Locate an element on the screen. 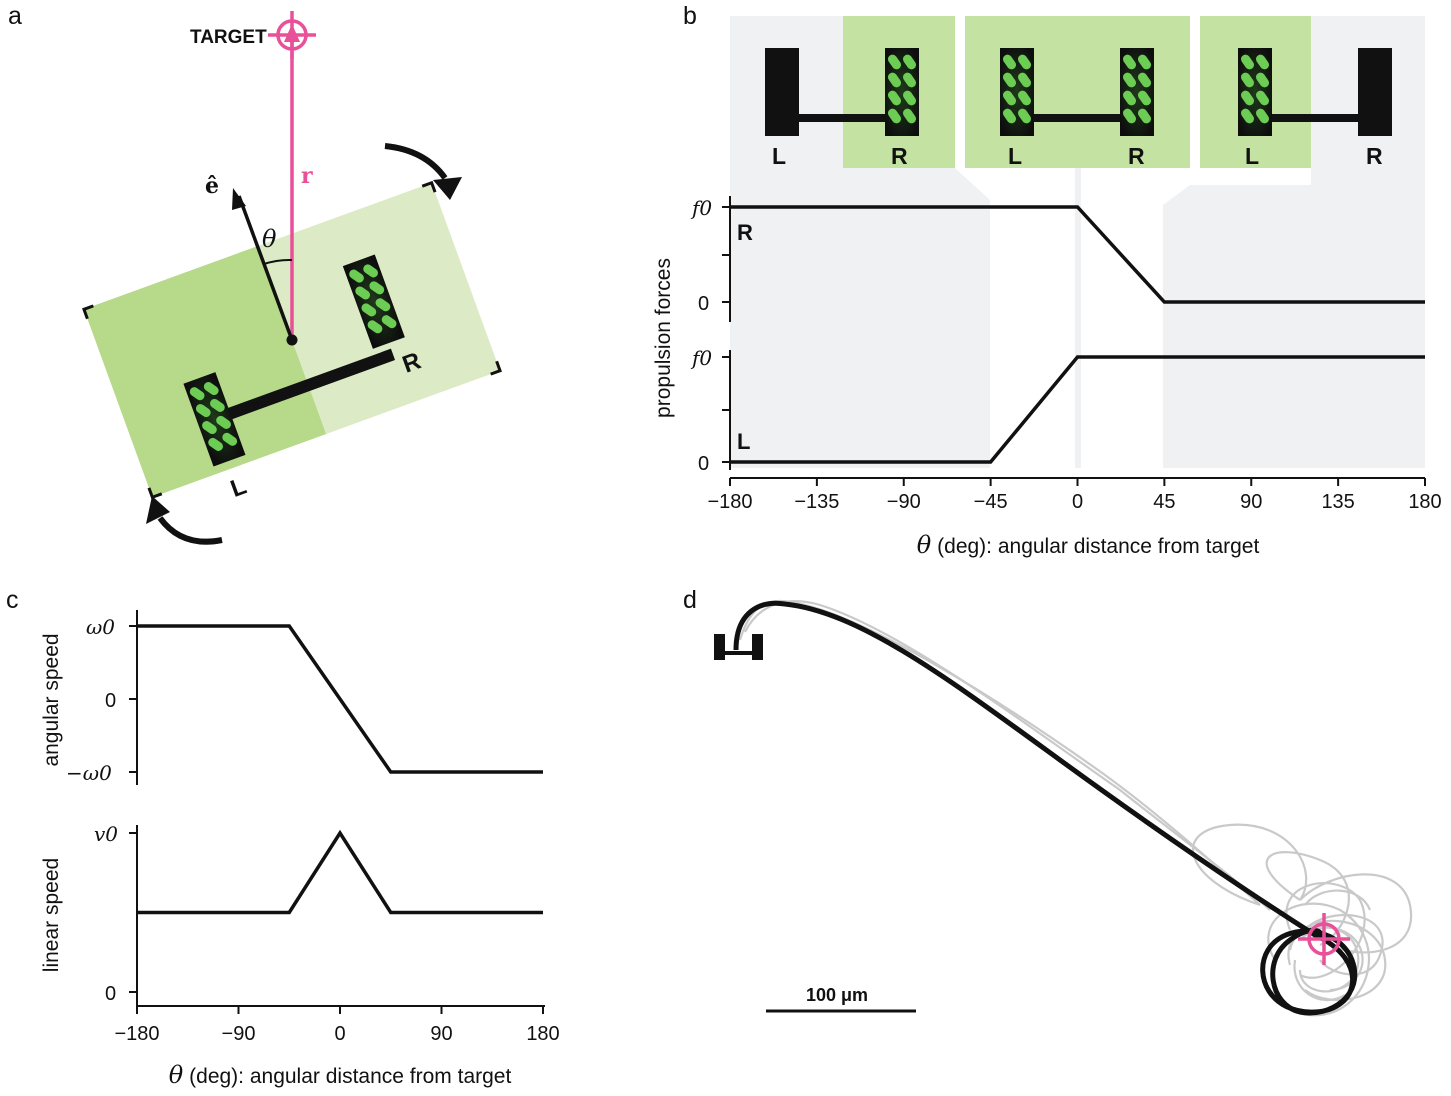  b-xtick-label: 0 is located at coordinates (1077, 502).